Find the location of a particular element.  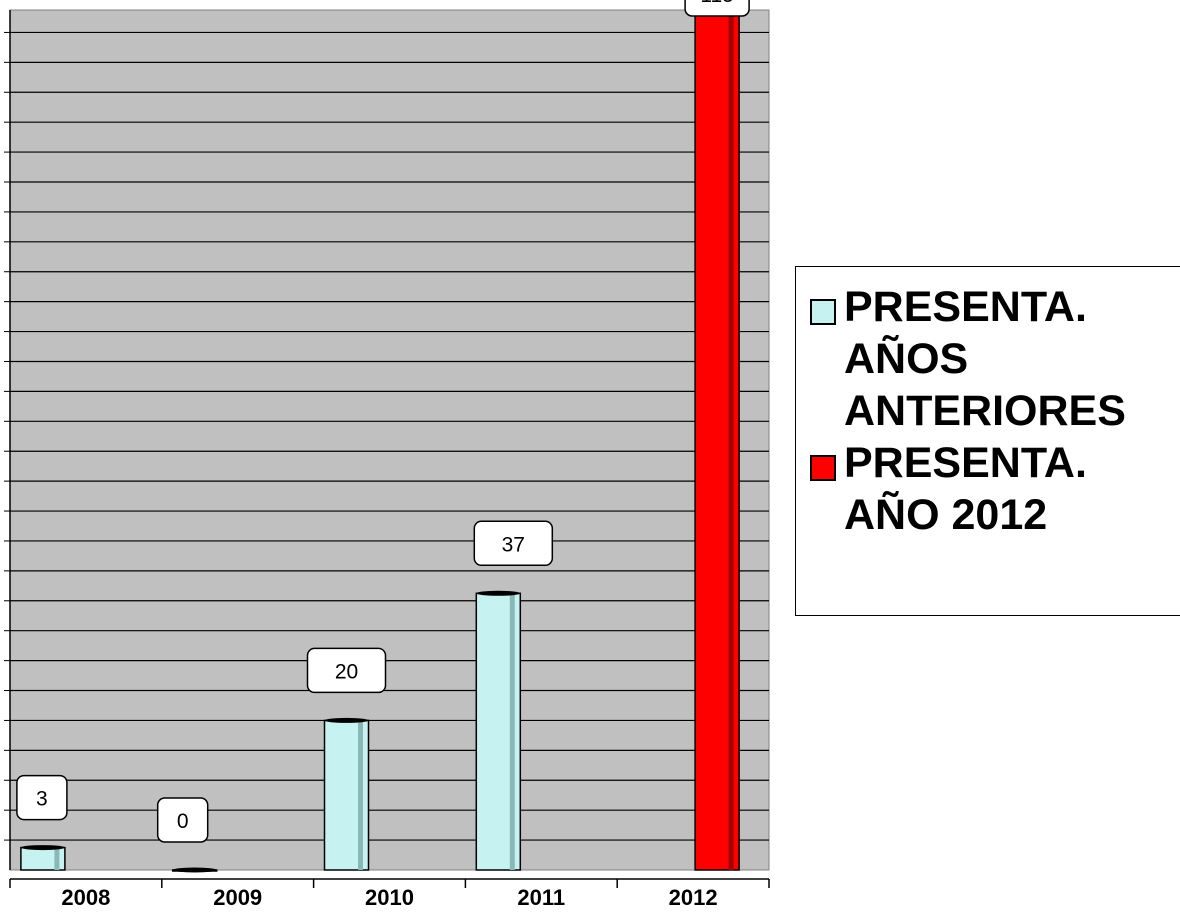

legend-label-2012: PRESENTA. AÑO 2012 is located at coordinates (965, 489).